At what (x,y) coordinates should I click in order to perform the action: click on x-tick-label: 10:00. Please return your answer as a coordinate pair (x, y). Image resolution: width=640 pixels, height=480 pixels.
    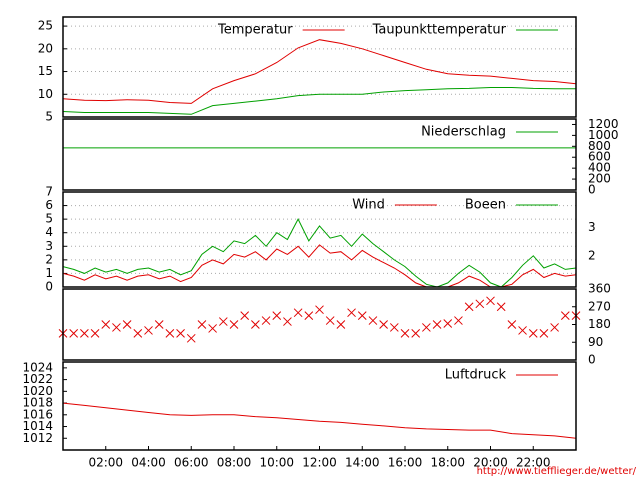
    Looking at the image, I should click on (276, 463).